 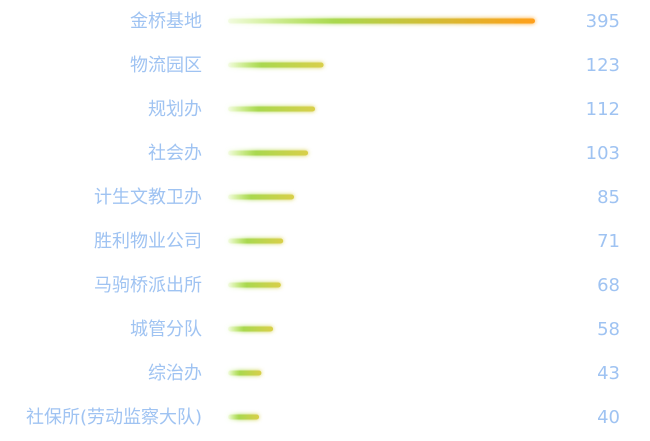 What do you see at coordinates (148, 241) in the screenshot?
I see `category-label: 胜利物业公司` at bounding box center [148, 241].